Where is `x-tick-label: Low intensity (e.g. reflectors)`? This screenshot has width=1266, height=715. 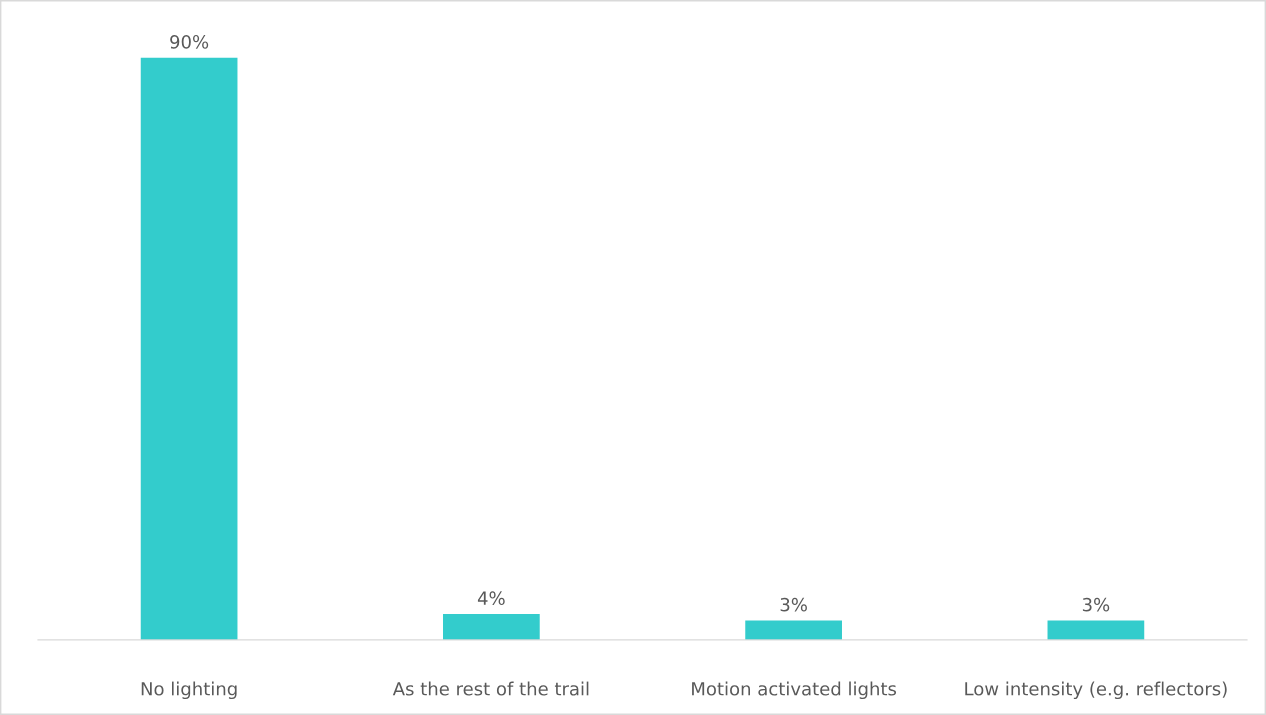 x-tick-label: Low intensity (e.g. reflectors) is located at coordinates (1096, 690).